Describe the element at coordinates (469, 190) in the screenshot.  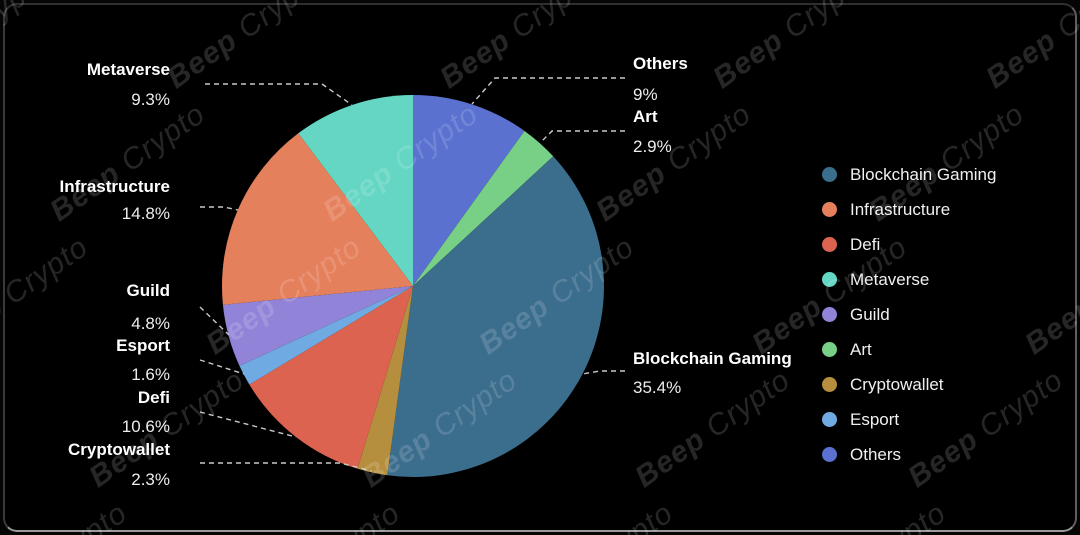
I see `pie-slice-others` at that location.